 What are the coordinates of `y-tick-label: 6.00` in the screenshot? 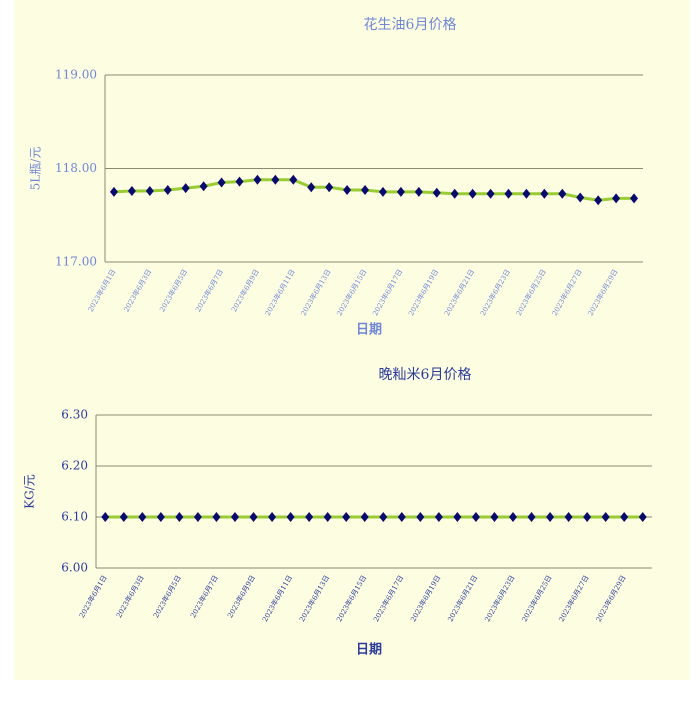 It's located at (74, 568).